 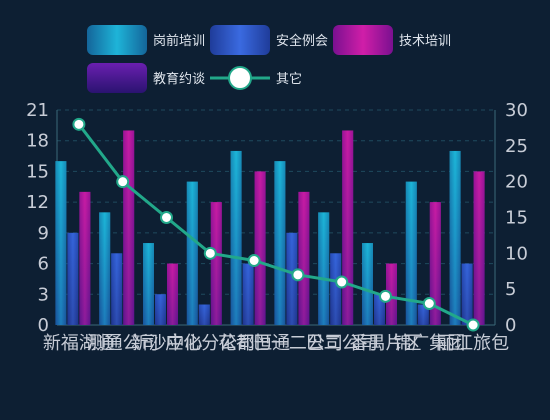 I want to click on x-tick-label: 应化分公司, so click(x=210, y=343).